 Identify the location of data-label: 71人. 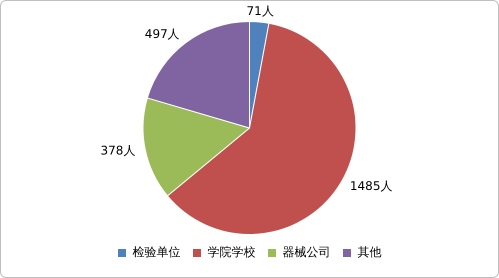
(260, 11).